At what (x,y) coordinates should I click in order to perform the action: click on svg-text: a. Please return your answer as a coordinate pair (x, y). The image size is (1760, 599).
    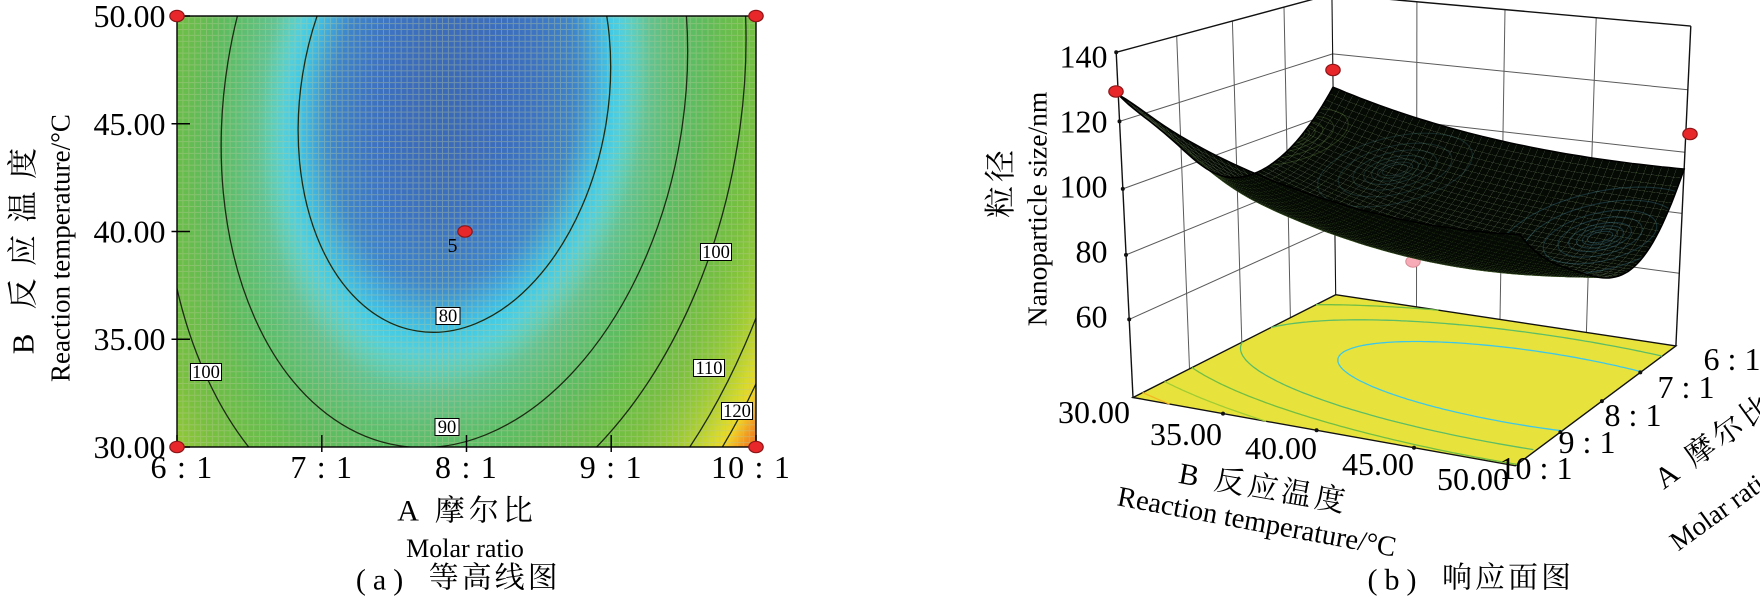
    Looking at the image, I should click on (379, 580).